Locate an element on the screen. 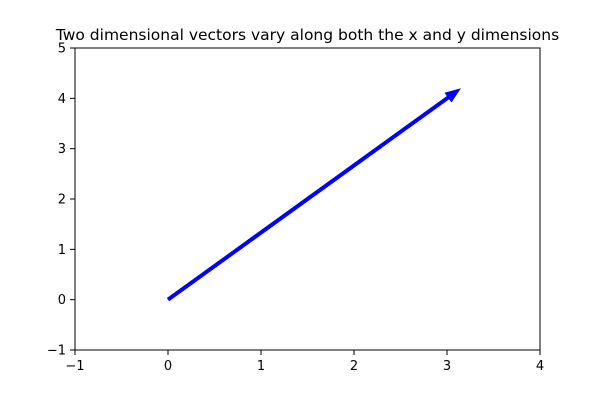 Image resolution: width=600 pixels, height=400 pixels. vector-arrow-head is located at coordinates (452, 95).